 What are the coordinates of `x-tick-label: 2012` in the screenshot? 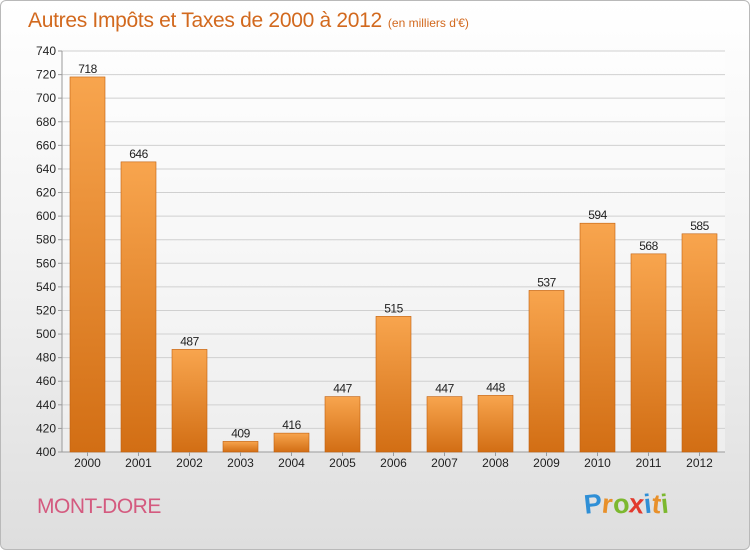 It's located at (699, 463).